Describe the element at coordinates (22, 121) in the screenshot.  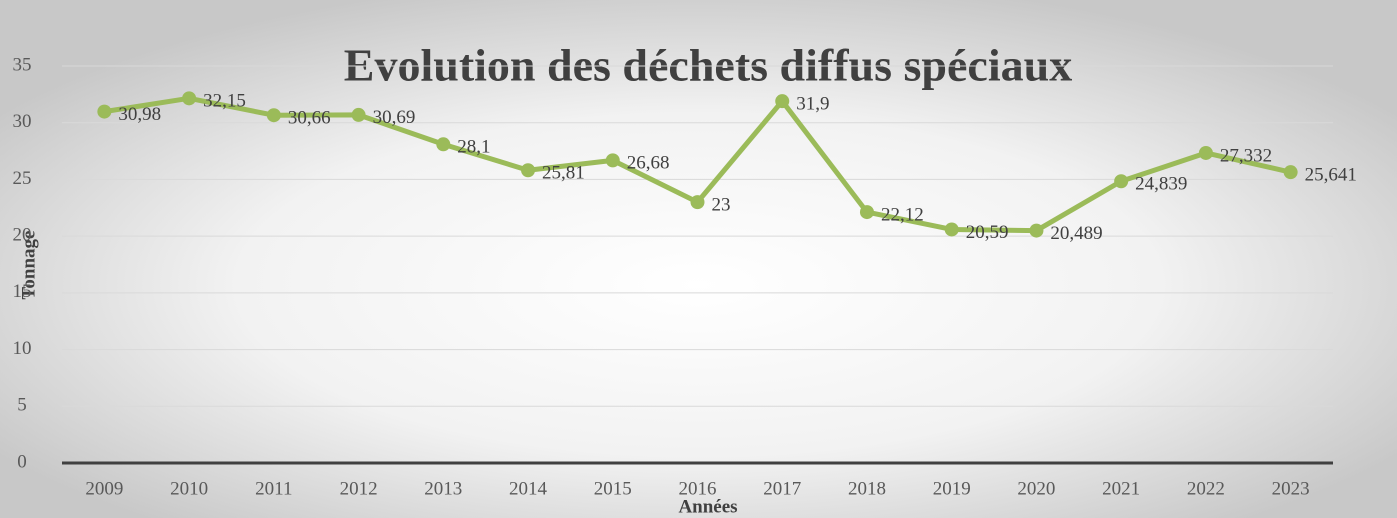
I see `y-tick-label: 30` at that location.